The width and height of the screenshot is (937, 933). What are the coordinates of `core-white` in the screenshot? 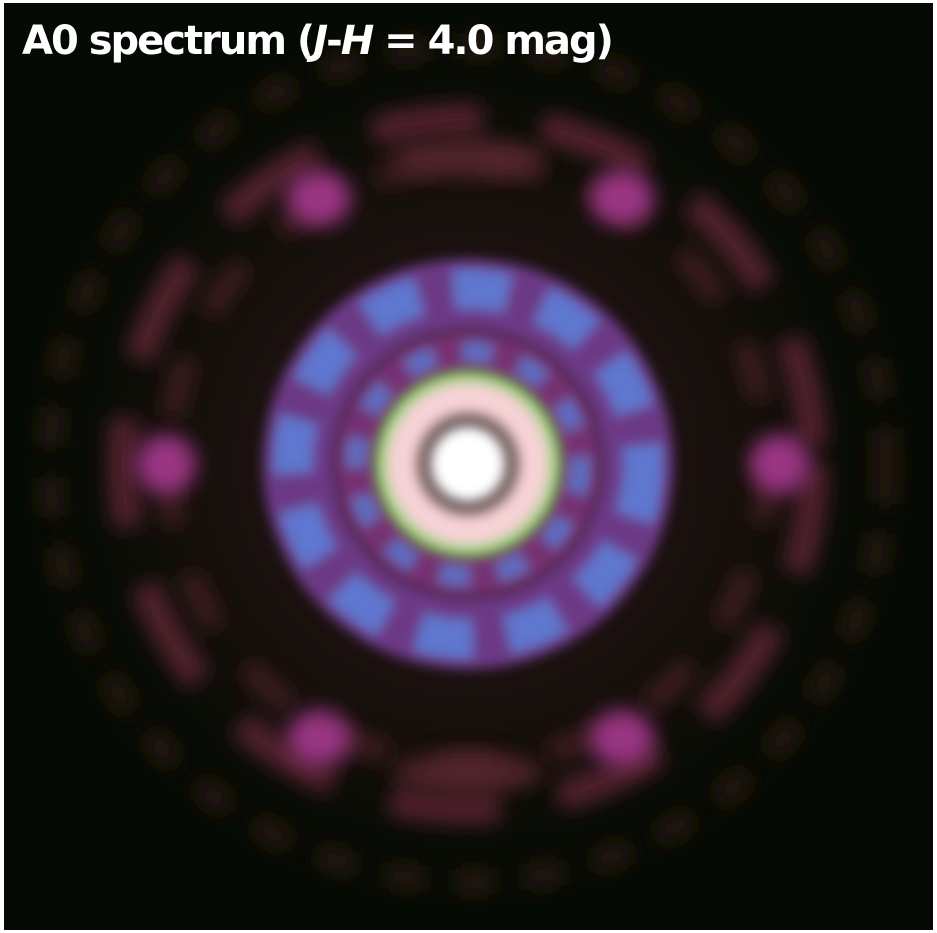 It's located at (468, 464).